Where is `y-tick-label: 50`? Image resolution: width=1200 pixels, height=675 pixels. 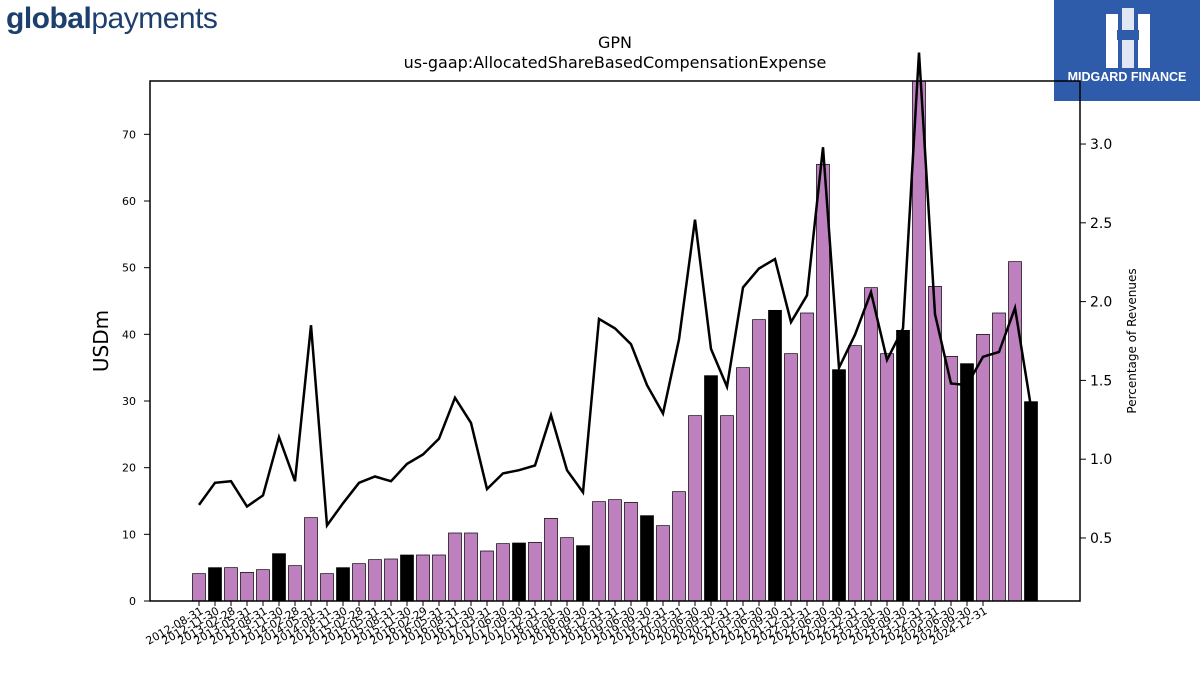
y-tick-label: 50 is located at coordinates (129, 268).